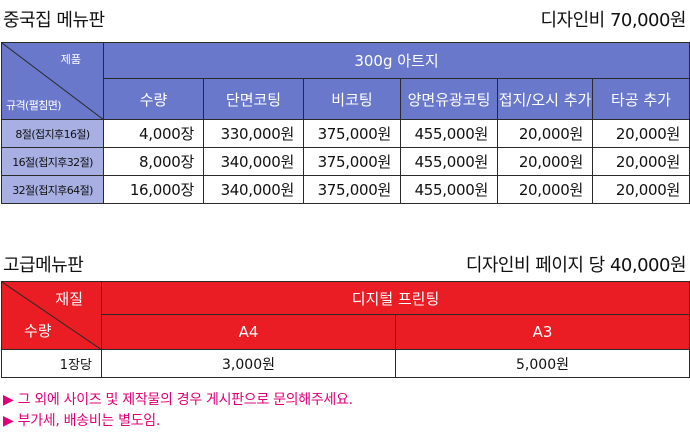 The image size is (690, 436). I want to click on paper-type-header: 300g 아트지, so click(396, 60).